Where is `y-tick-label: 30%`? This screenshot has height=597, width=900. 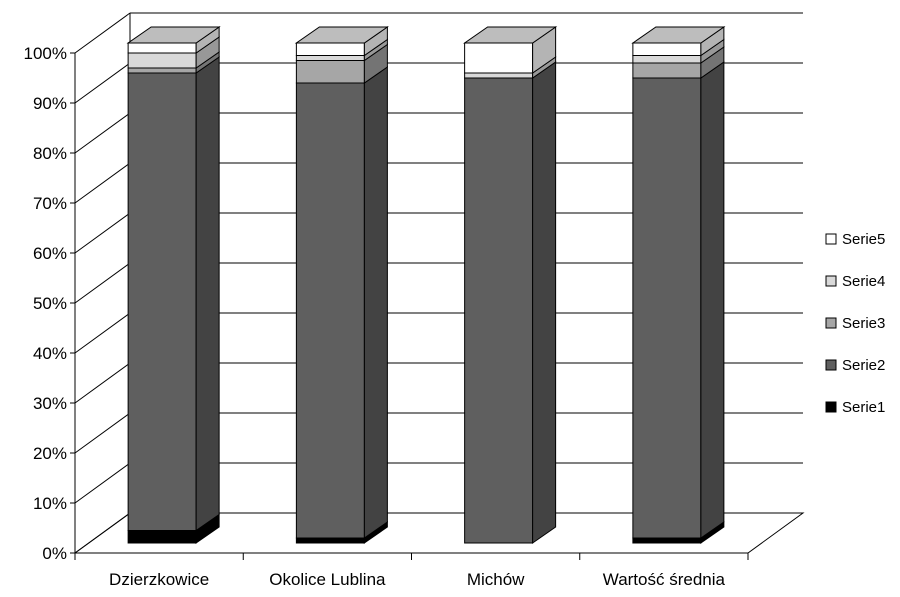 y-tick-label: 30% is located at coordinates (50, 403).